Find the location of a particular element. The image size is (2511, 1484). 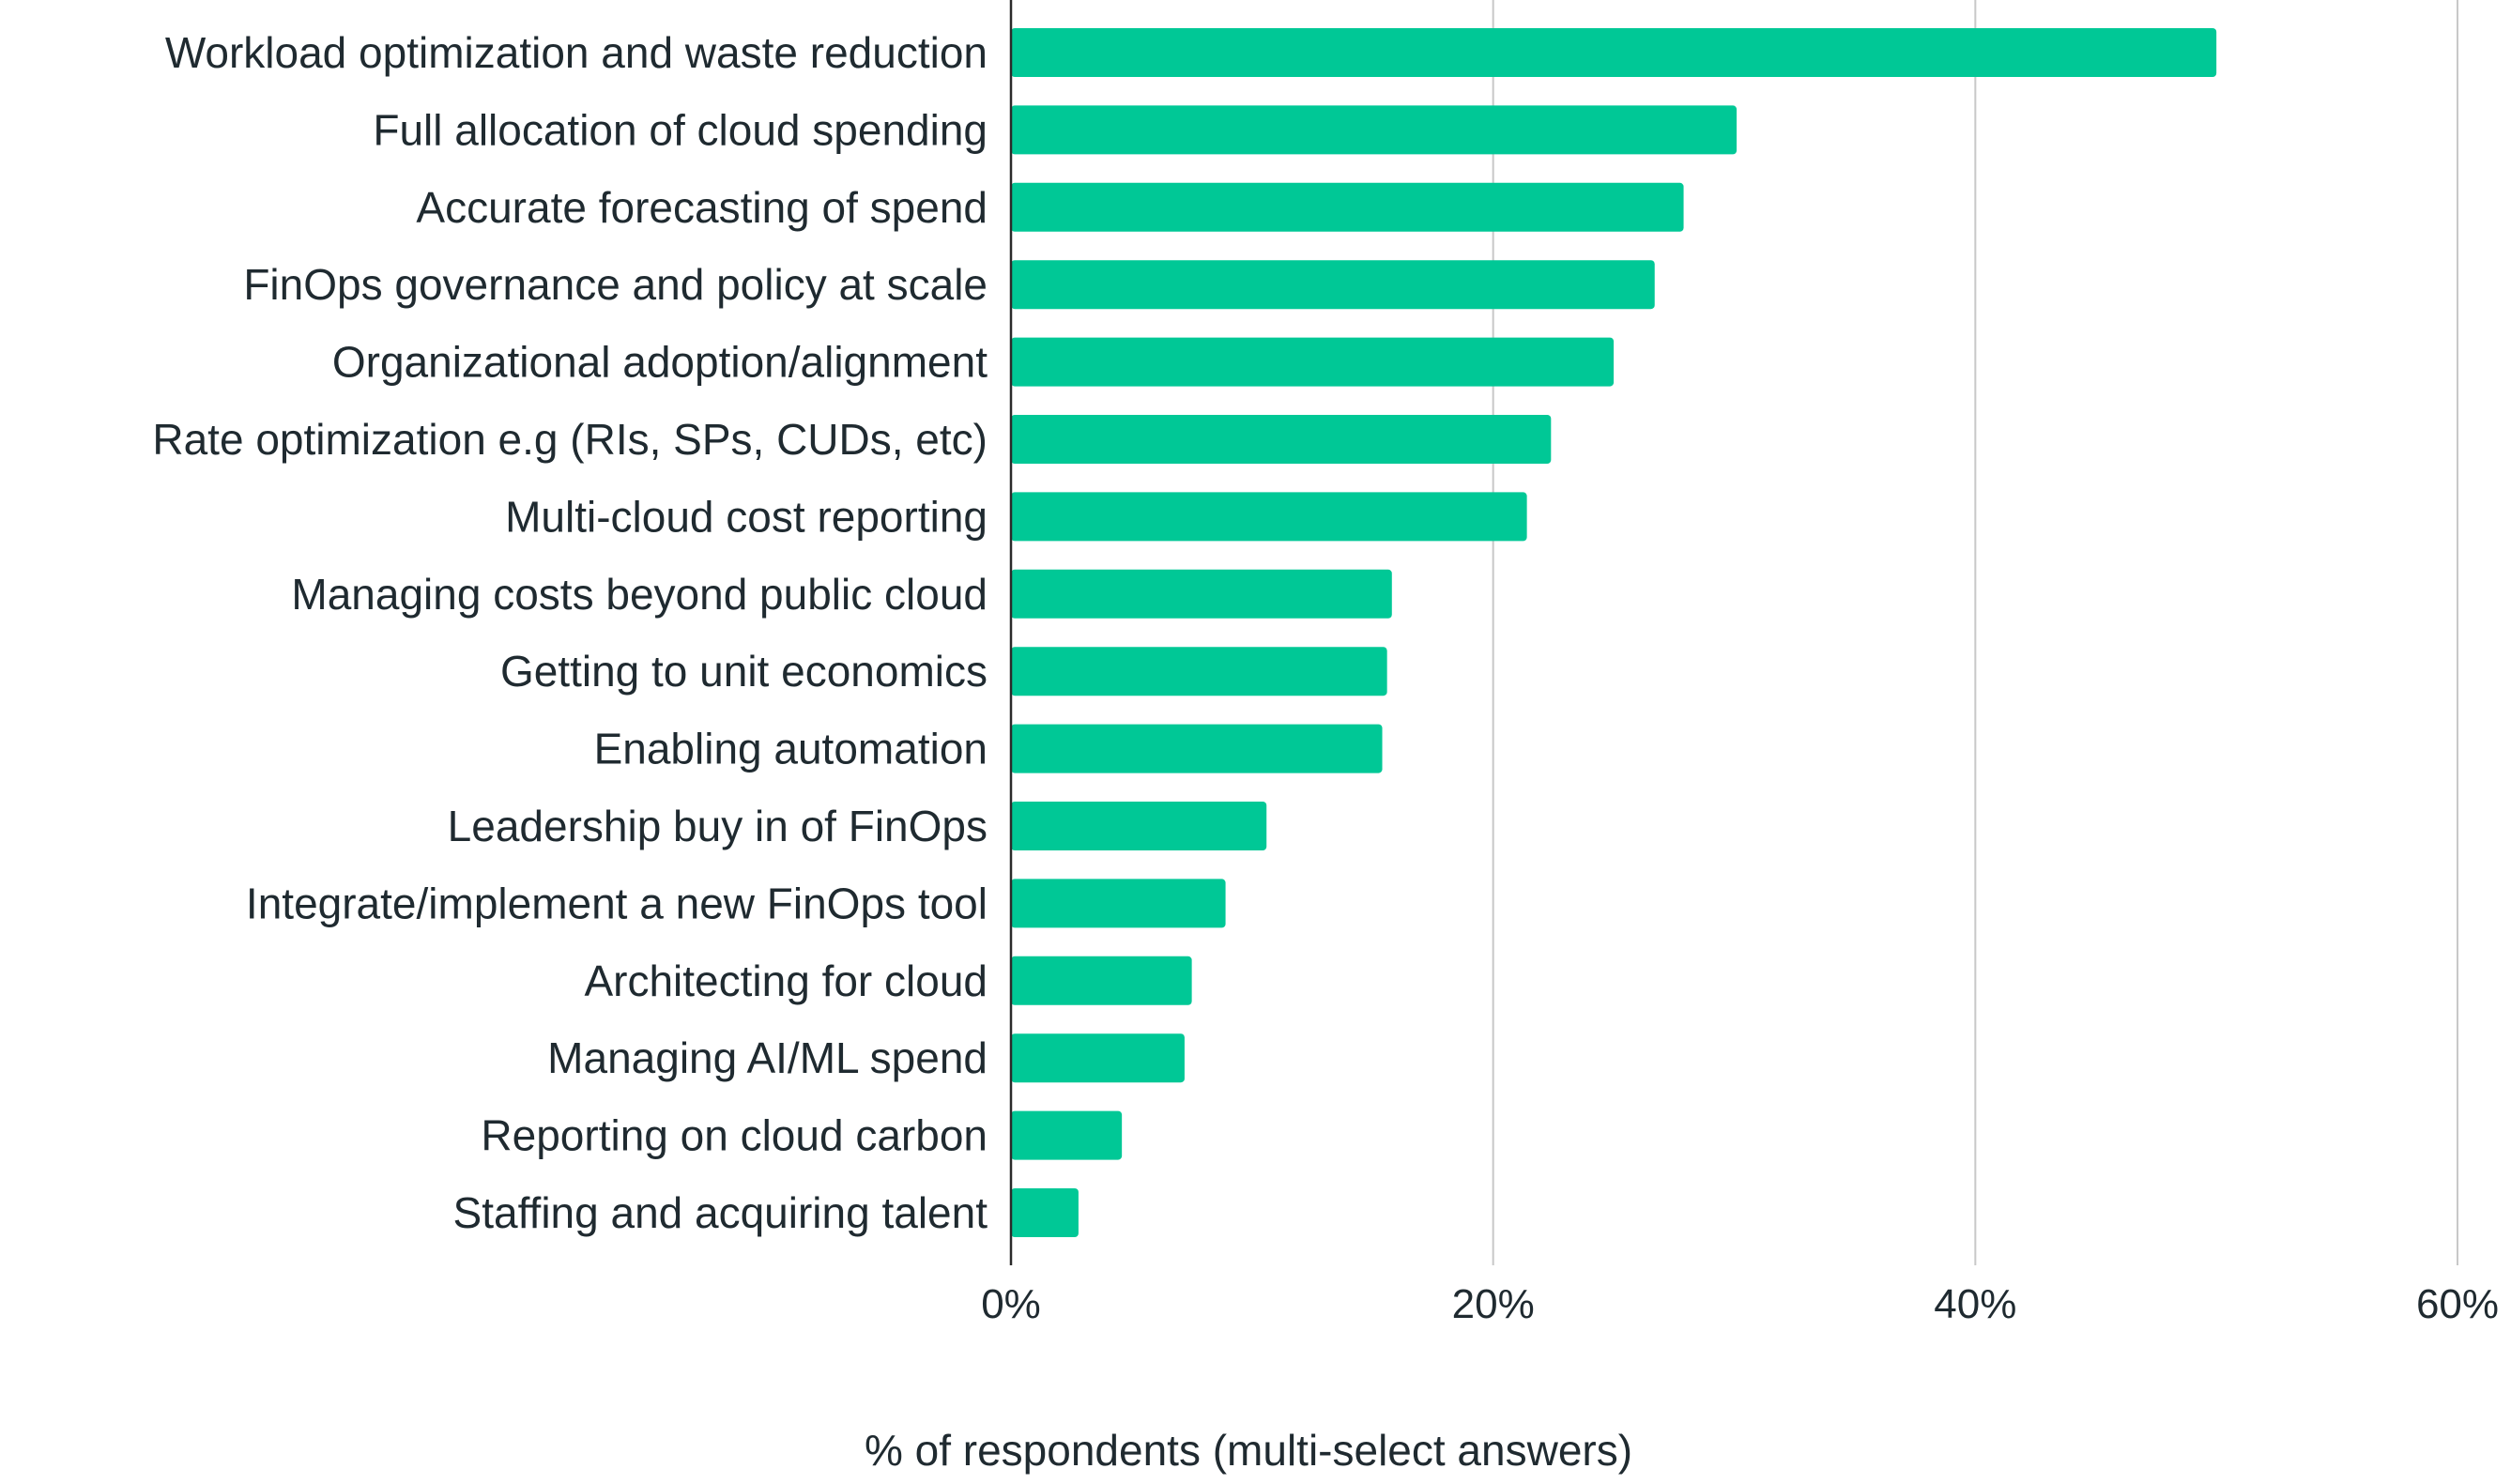

category-label: Reporting on cloud carbon is located at coordinates (734, 1135).